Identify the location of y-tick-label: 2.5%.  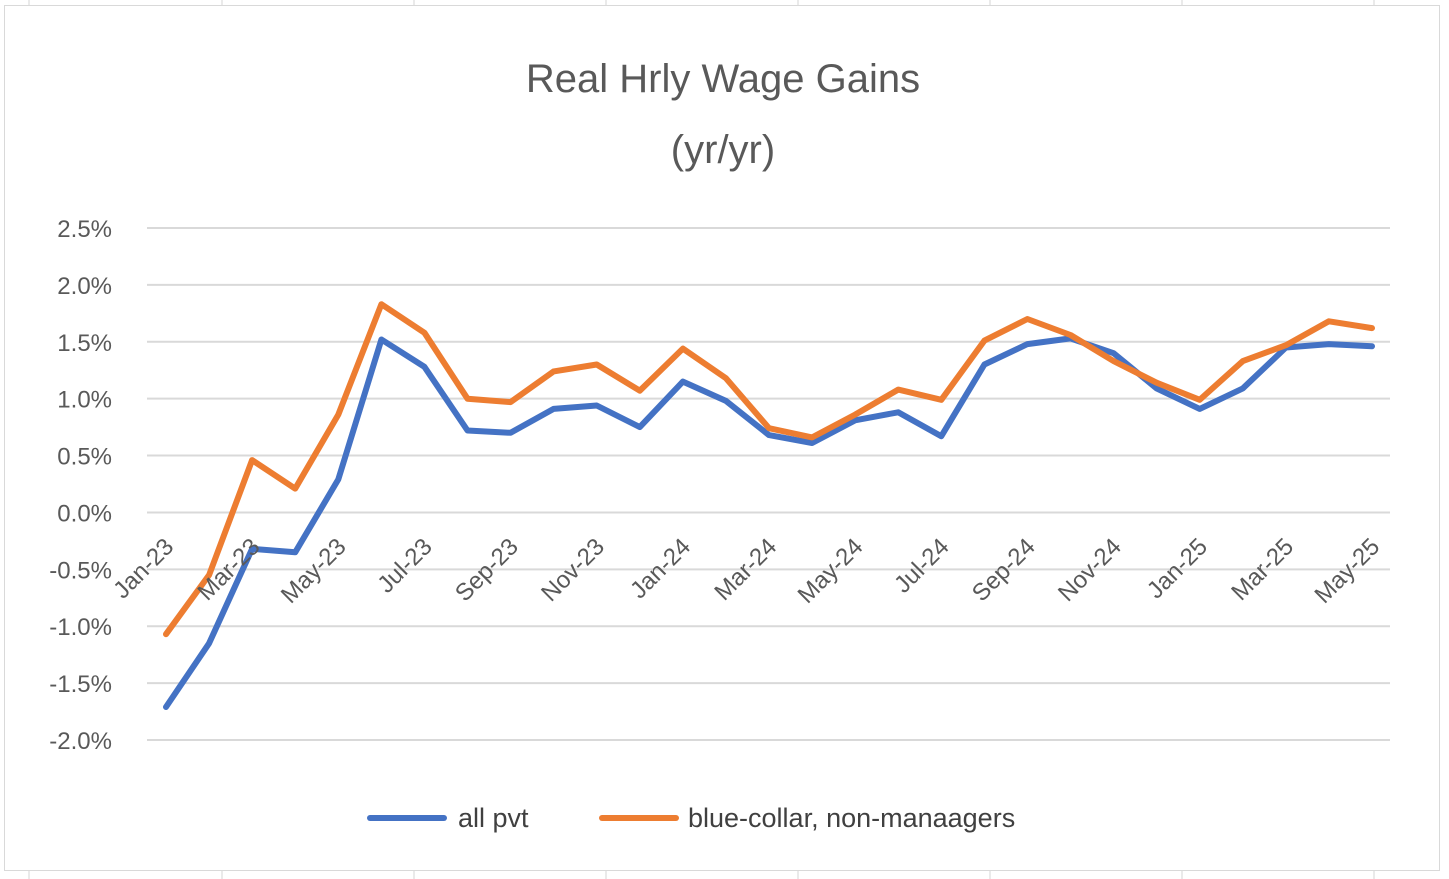
(84, 229).